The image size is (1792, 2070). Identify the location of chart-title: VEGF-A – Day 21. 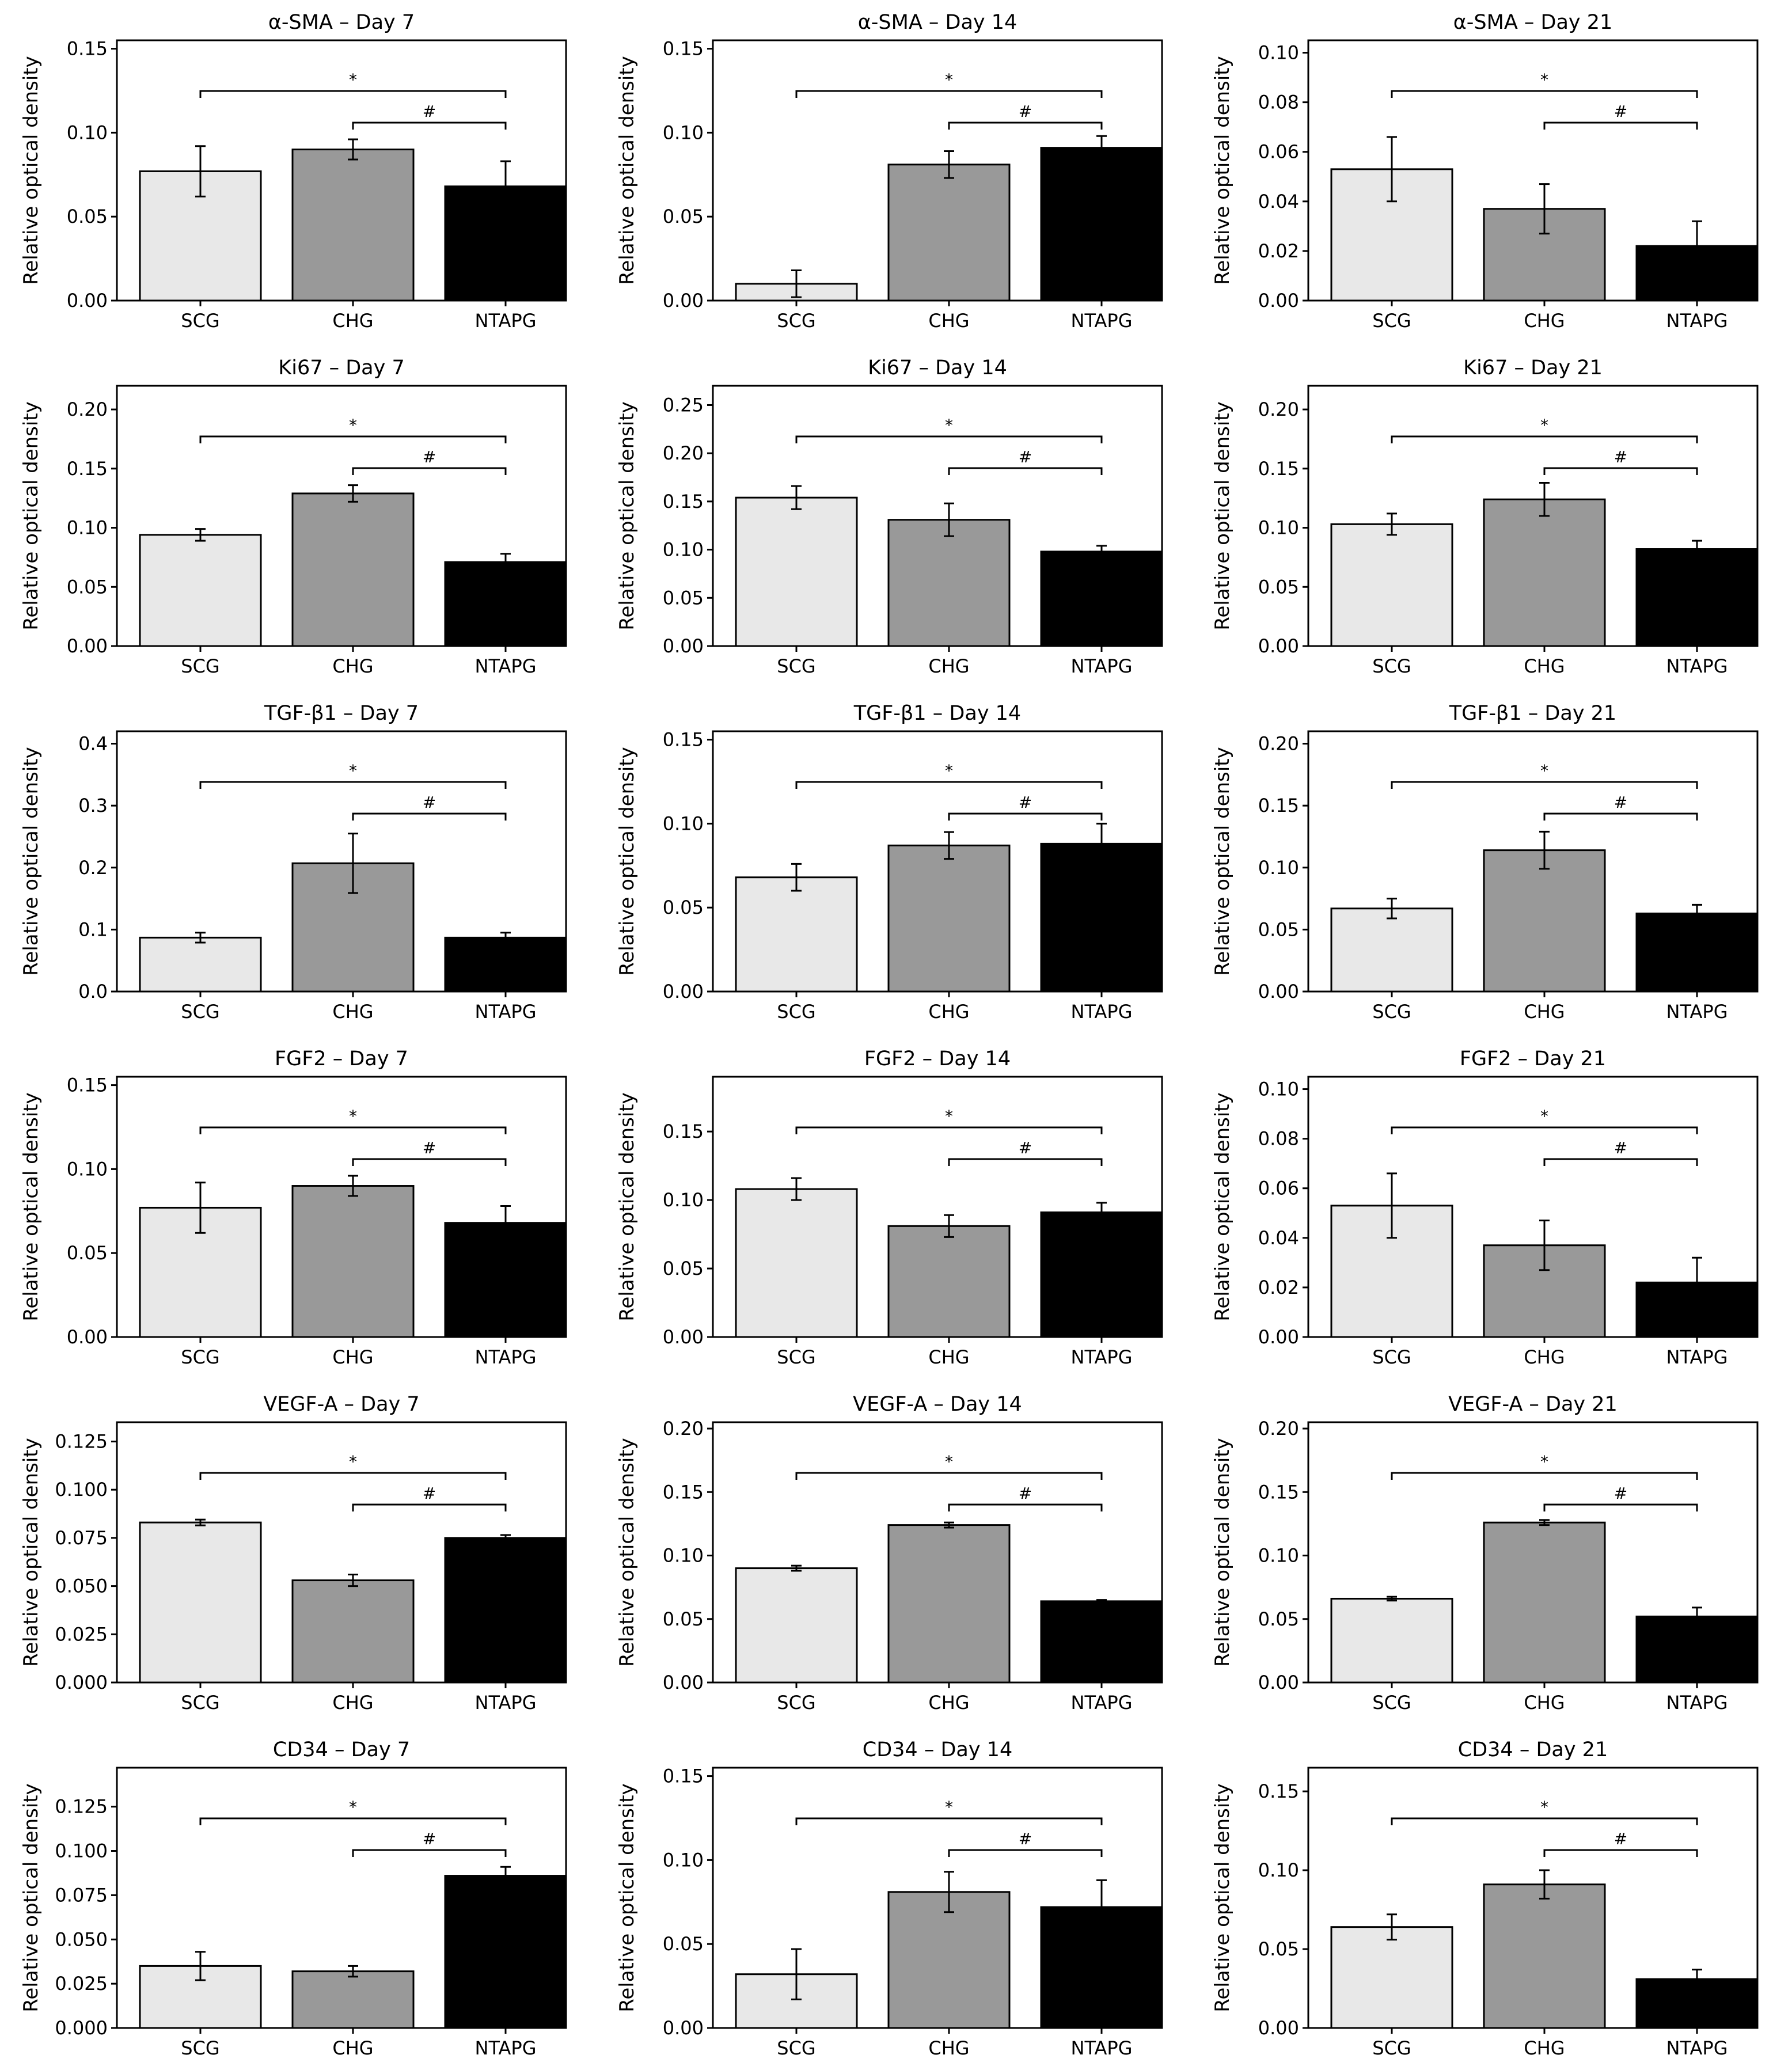
(1533, 1404).